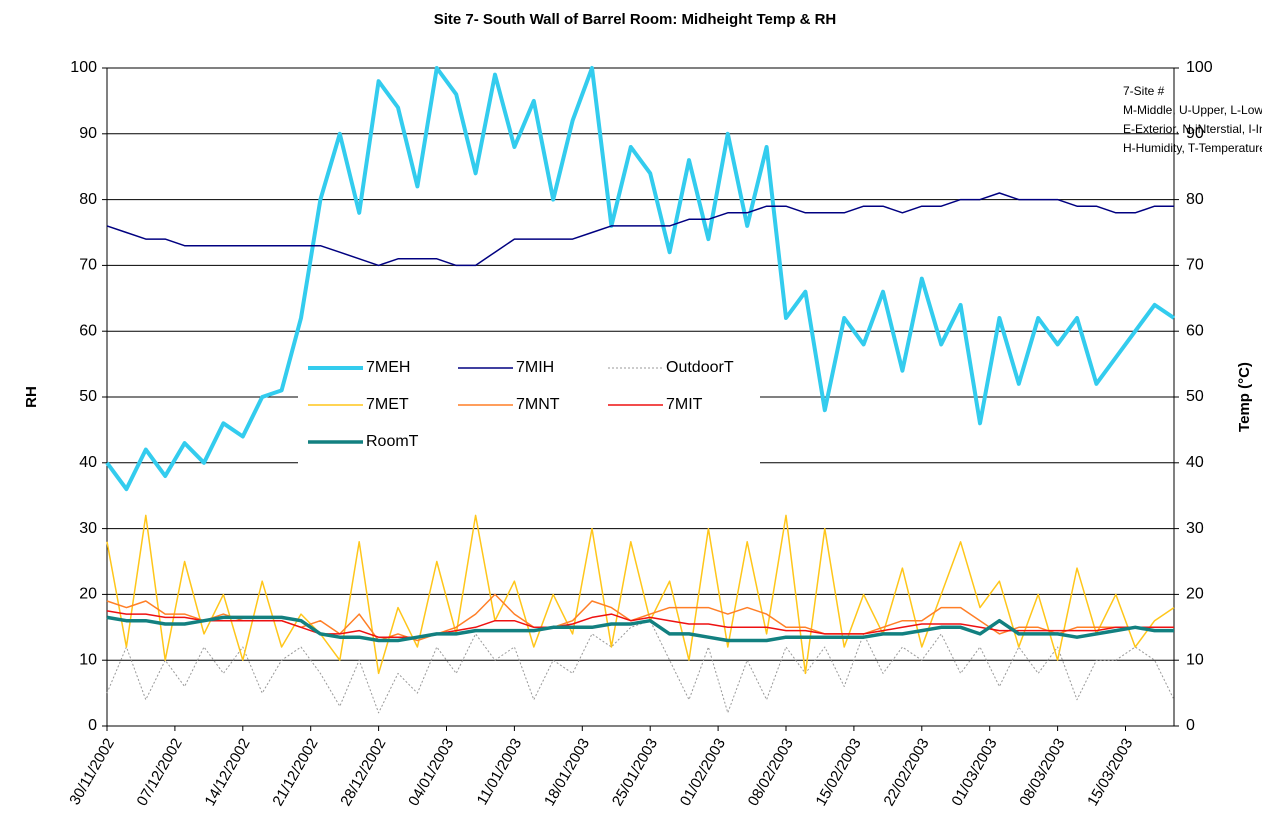 Image resolution: width=1262 pixels, height=834 pixels. I want to click on y2-tick-label: 0, so click(1190, 725).